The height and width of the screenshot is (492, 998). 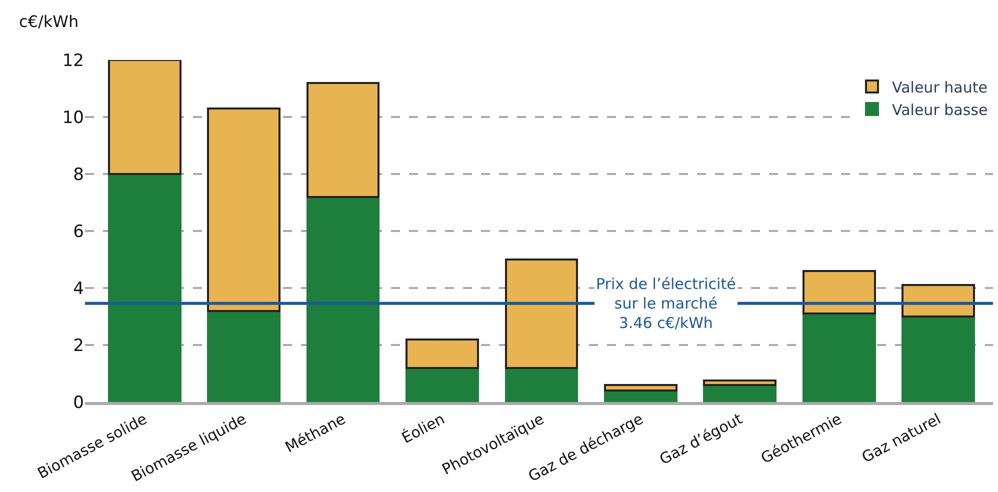 I want to click on y-tick-label: 6, so click(x=78, y=232).